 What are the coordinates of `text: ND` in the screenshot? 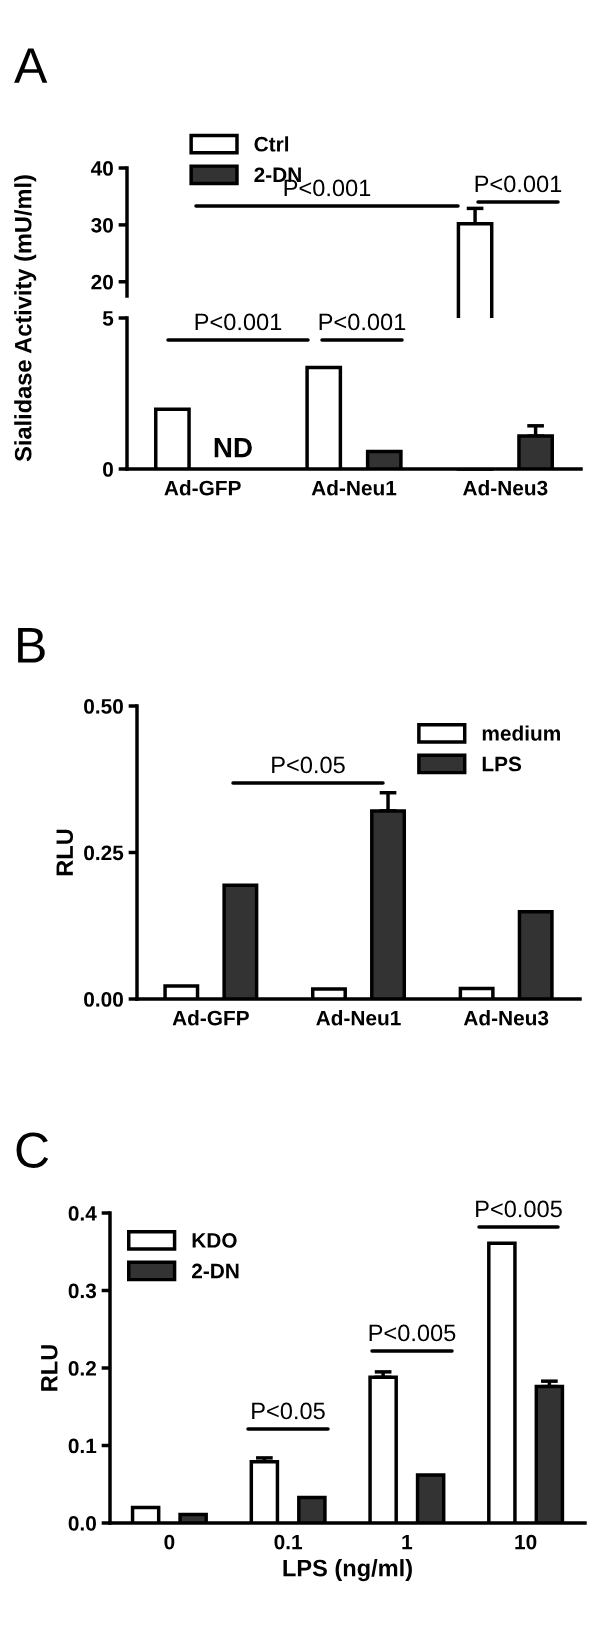 It's located at (233, 448).